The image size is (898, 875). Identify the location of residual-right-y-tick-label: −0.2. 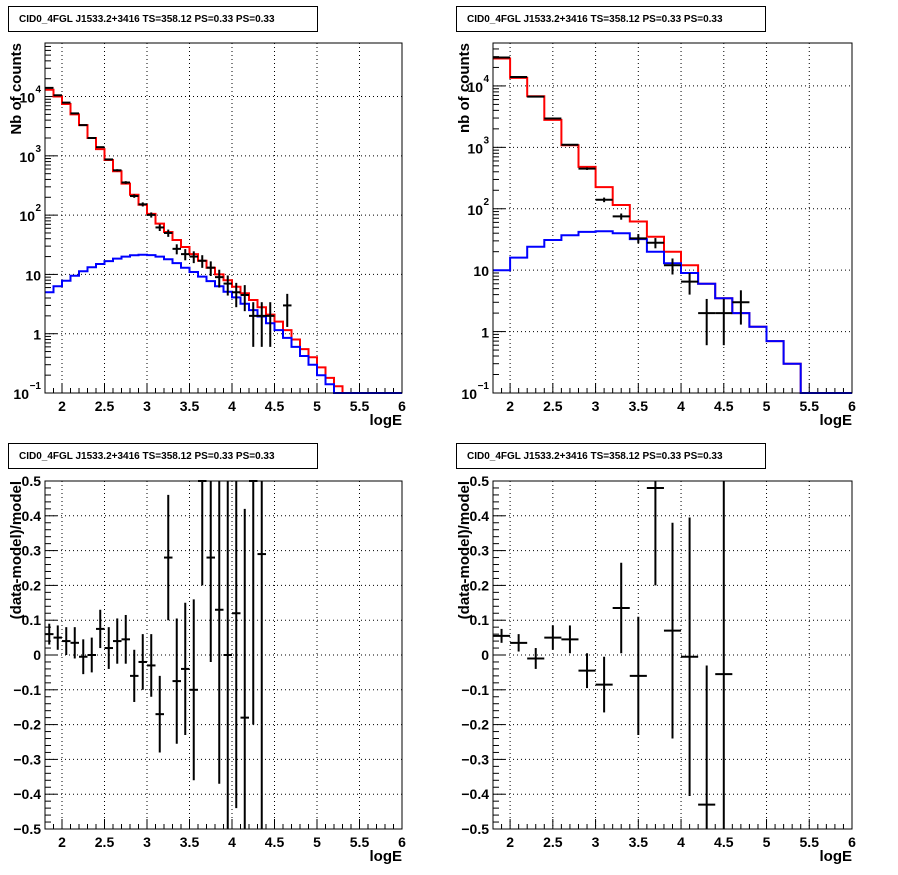
(475, 725).